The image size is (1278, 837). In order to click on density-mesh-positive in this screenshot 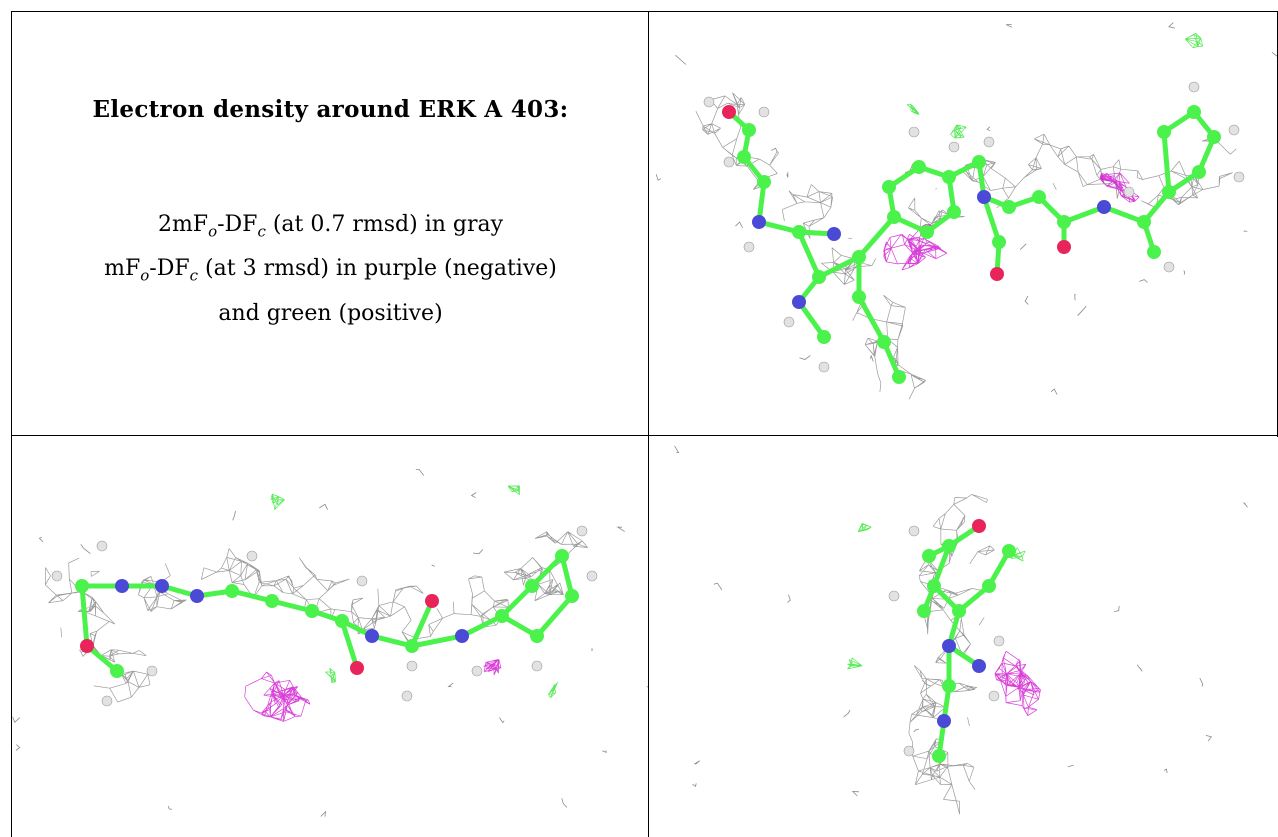, I will do `click(414, 592)`.